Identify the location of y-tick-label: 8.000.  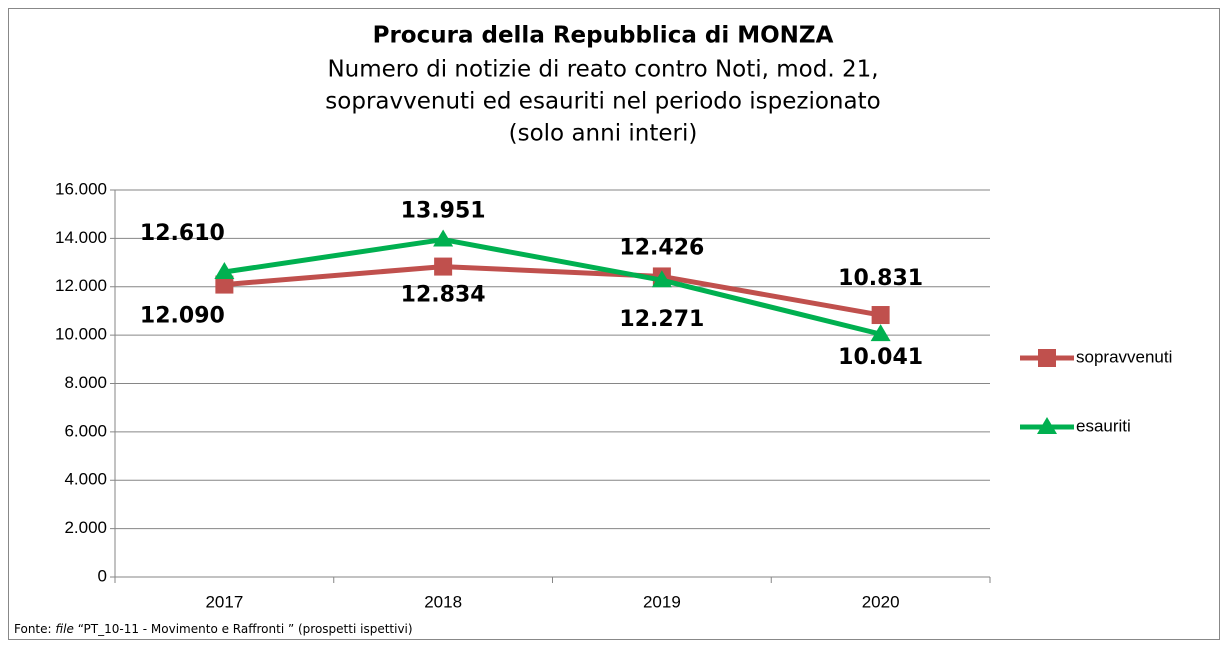
(85, 382).